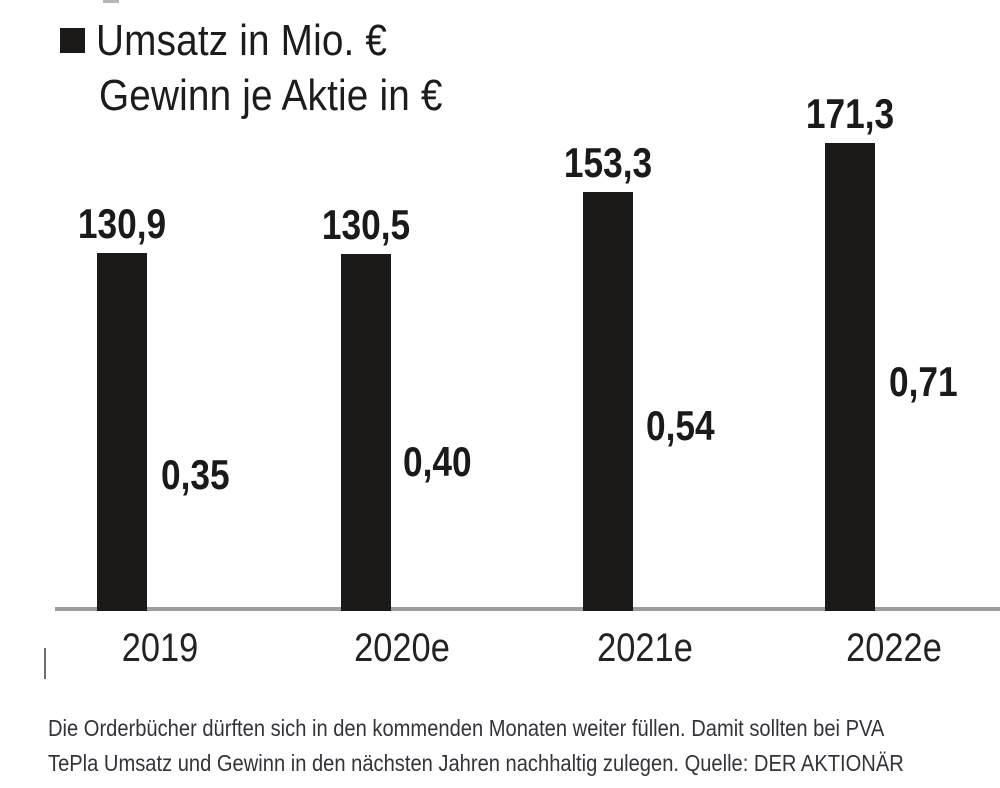 This screenshot has width=1000, height=788. I want to click on gewinn-value-label-2021e: 0,54, so click(680, 425).